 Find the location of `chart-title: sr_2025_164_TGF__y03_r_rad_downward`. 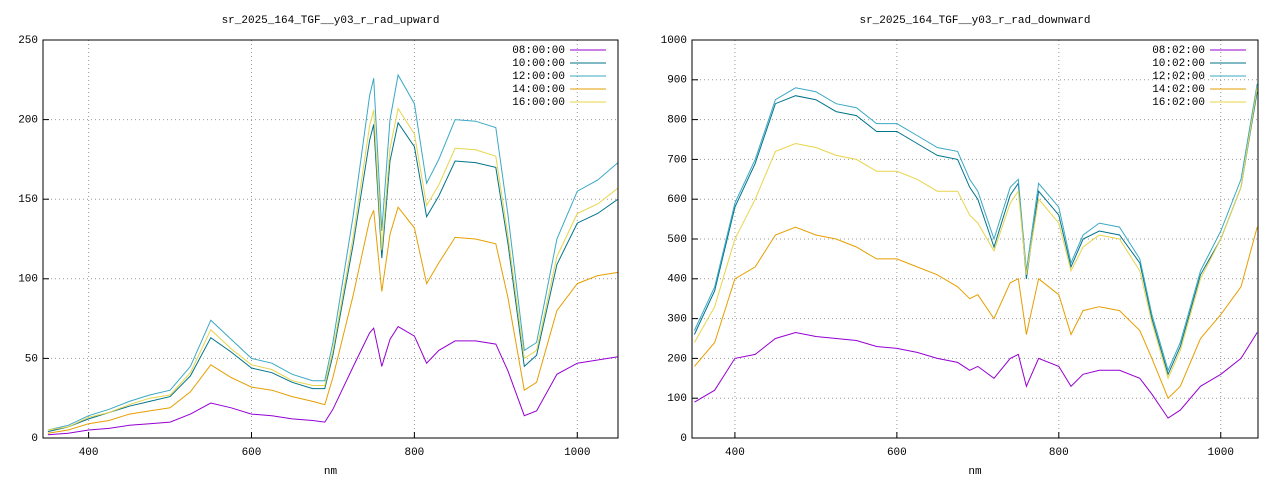

chart-title: sr_2025_164_TGF__y03_r_rad_downward is located at coordinates (974, 21).